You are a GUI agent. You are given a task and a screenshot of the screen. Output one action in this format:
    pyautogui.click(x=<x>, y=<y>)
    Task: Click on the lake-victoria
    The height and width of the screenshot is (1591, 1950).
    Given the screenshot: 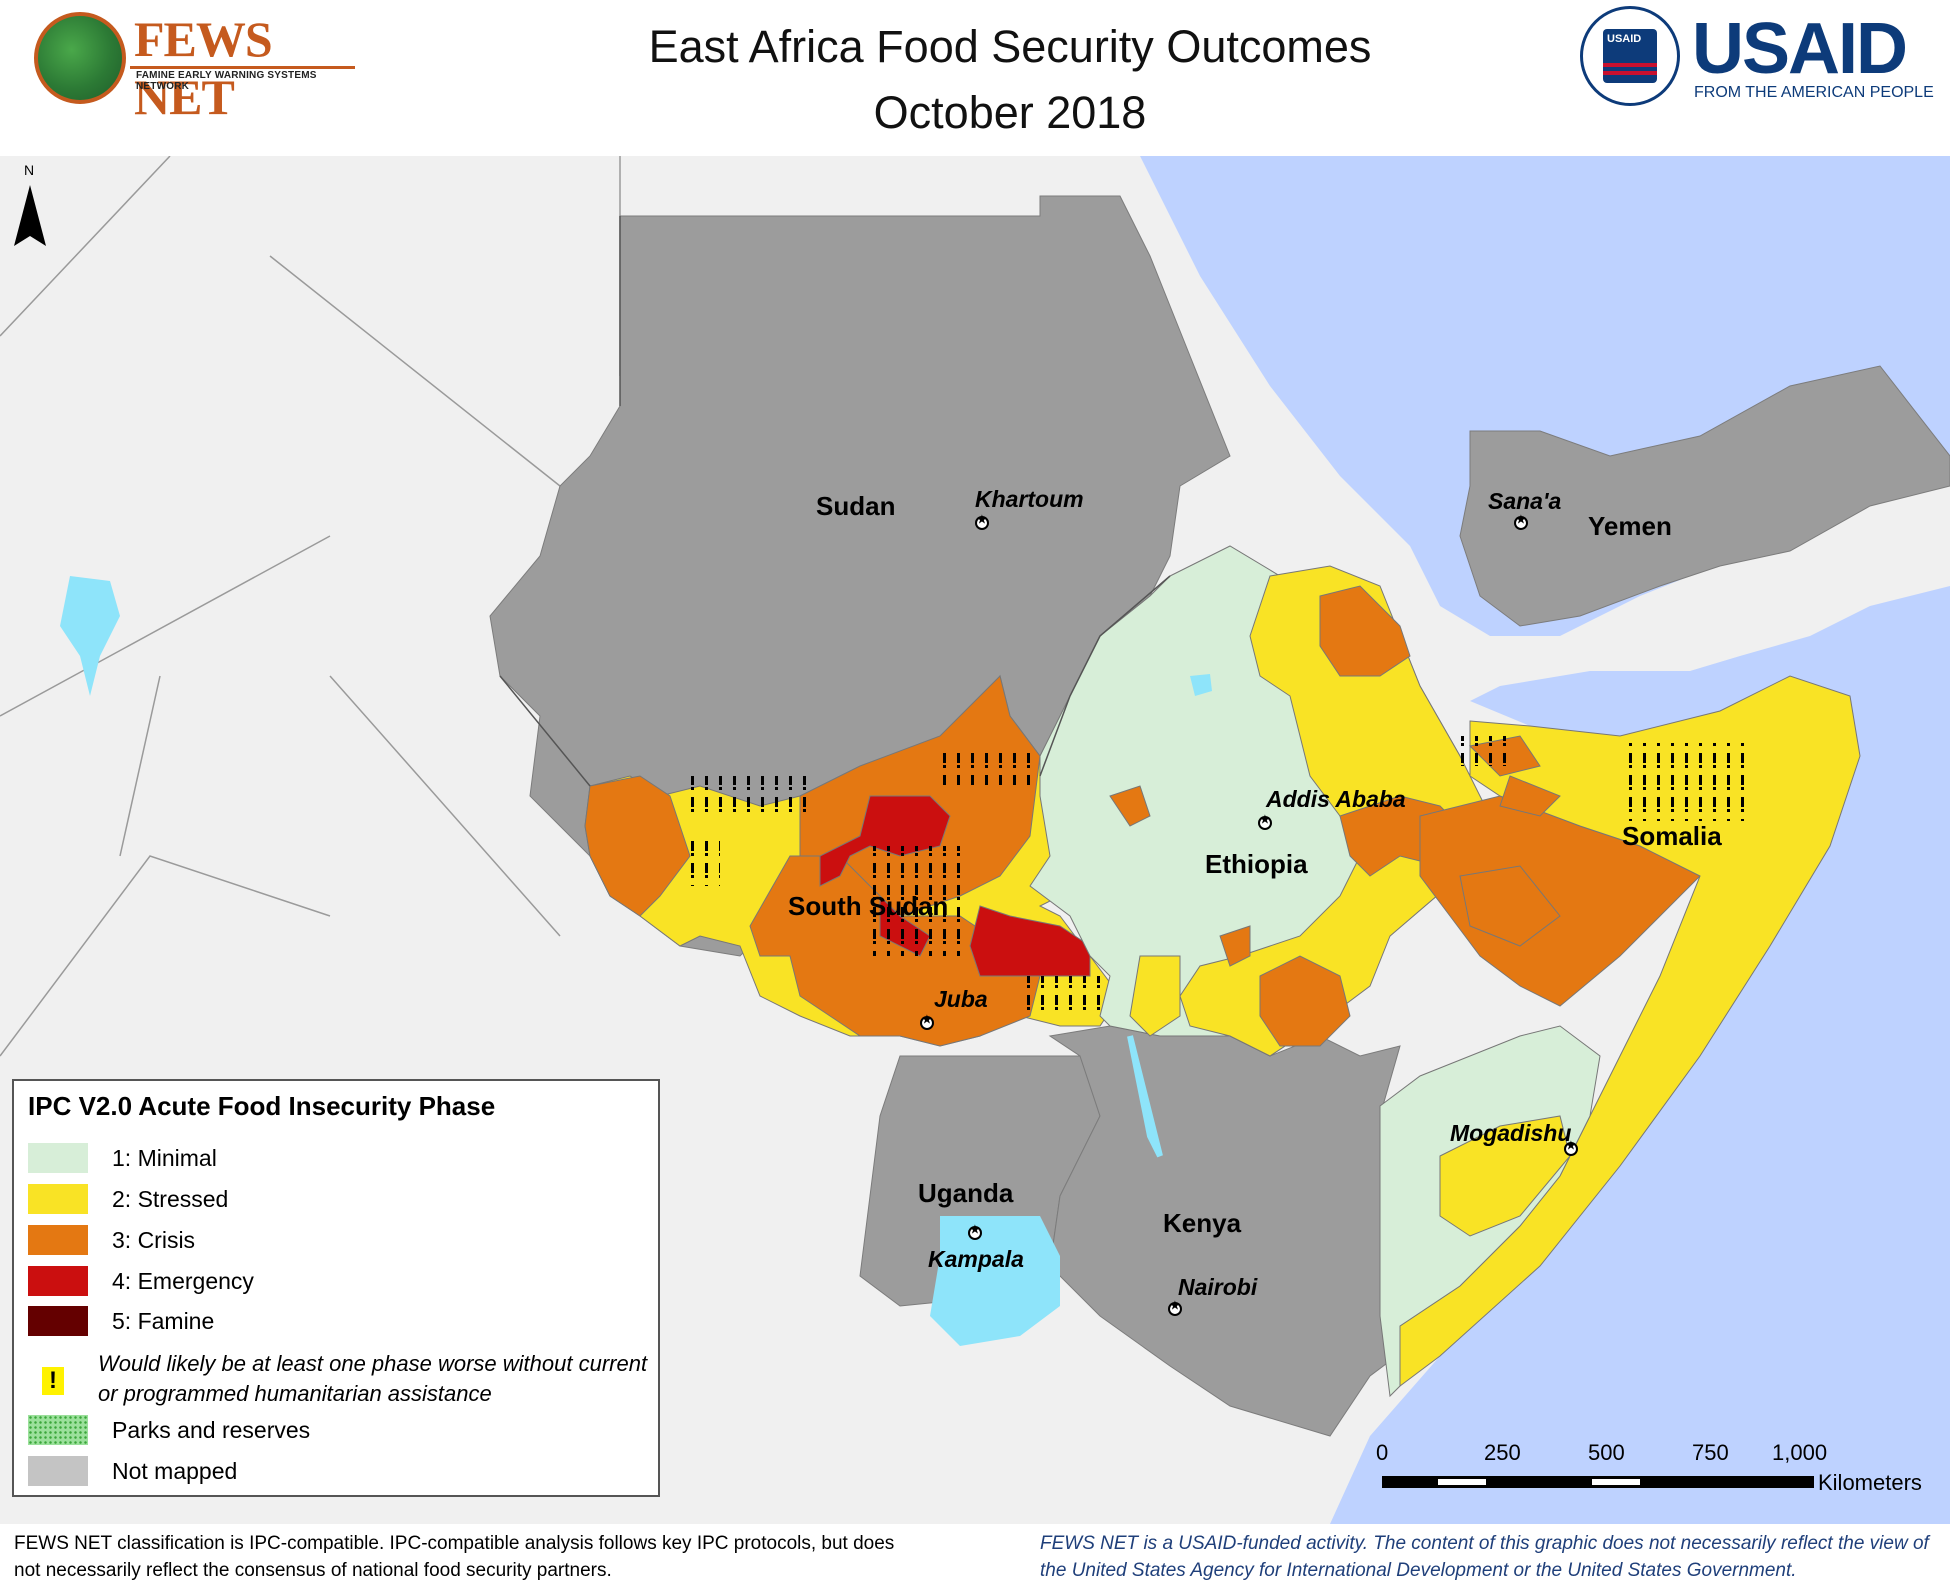 What is the action you would take?
    pyautogui.click(x=995, y=1281)
    